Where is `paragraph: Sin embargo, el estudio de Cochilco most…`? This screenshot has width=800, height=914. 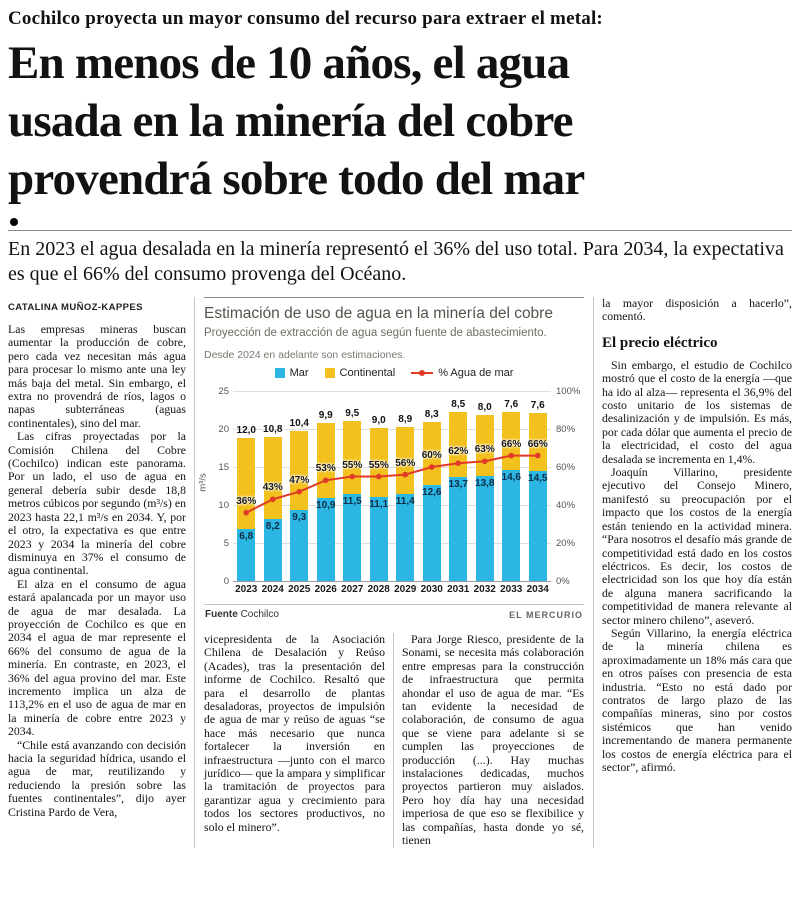
paragraph: Sin embargo, el estudio de Cochilco most… is located at coordinates (697, 411).